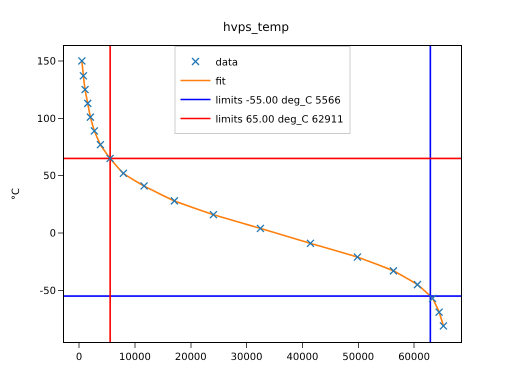 This screenshot has height=384, width=512. Describe the element at coordinates (227, 62) in the screenshot. I see `legend-label: data` at that location.